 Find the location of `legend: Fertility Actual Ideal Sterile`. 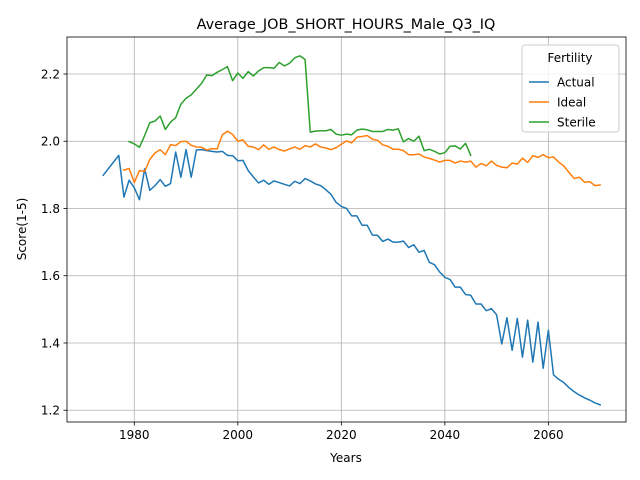

legend: Fertility Actual Ideal Sterile is located at coordinates (570, 88).